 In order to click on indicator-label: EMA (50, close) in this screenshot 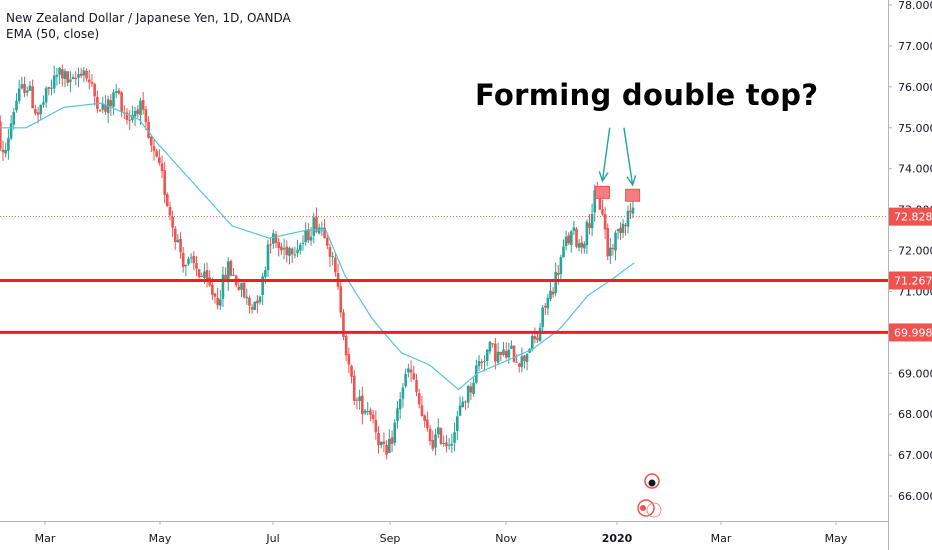, I will do `click(53, 34)`.